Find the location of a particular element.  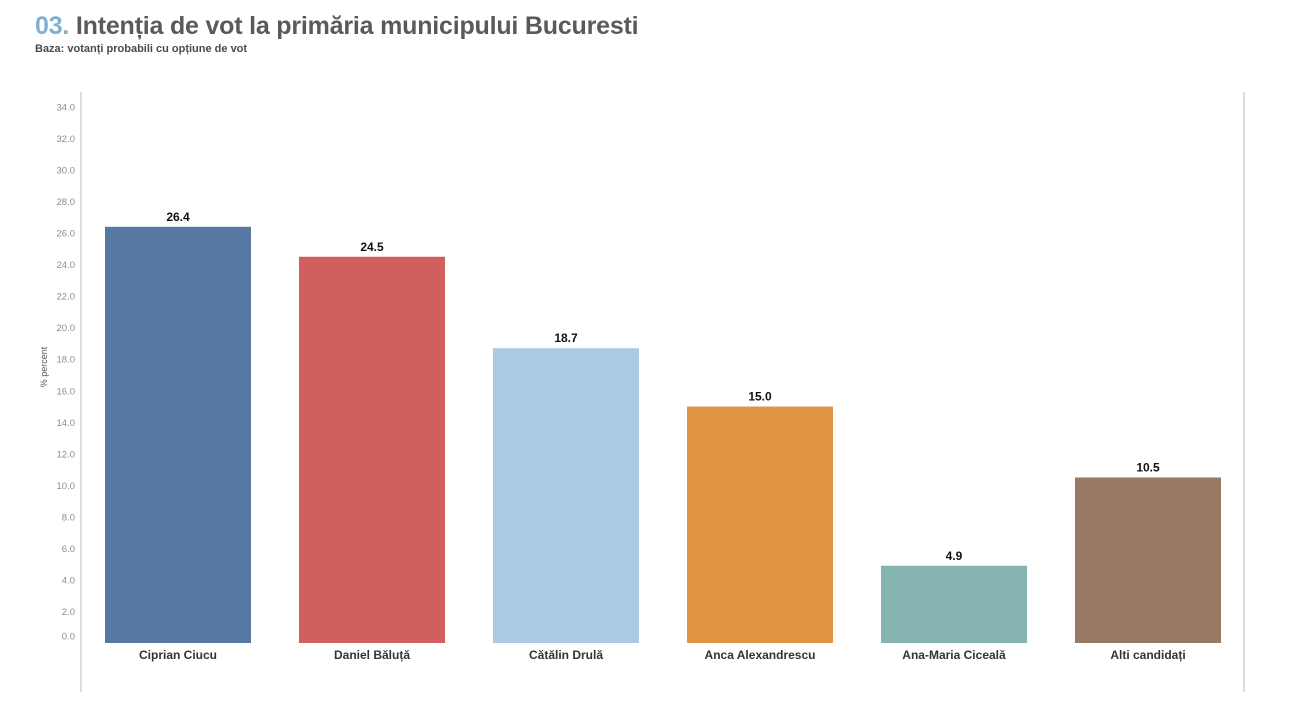

bar-value-label: 26.4 is located at coordinates (178, 217).